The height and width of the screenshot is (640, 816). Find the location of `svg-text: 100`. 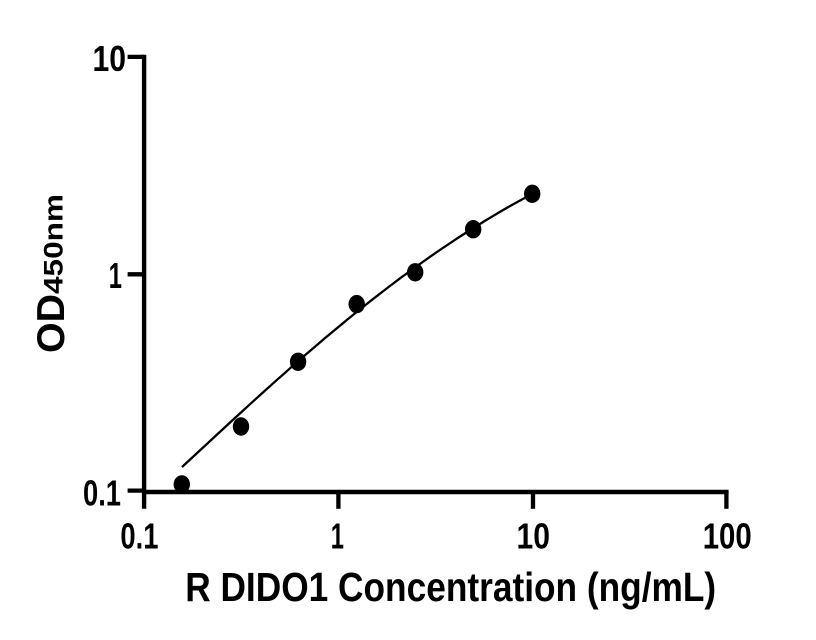

svg-text: 100 is located at coordinates (727, 535).